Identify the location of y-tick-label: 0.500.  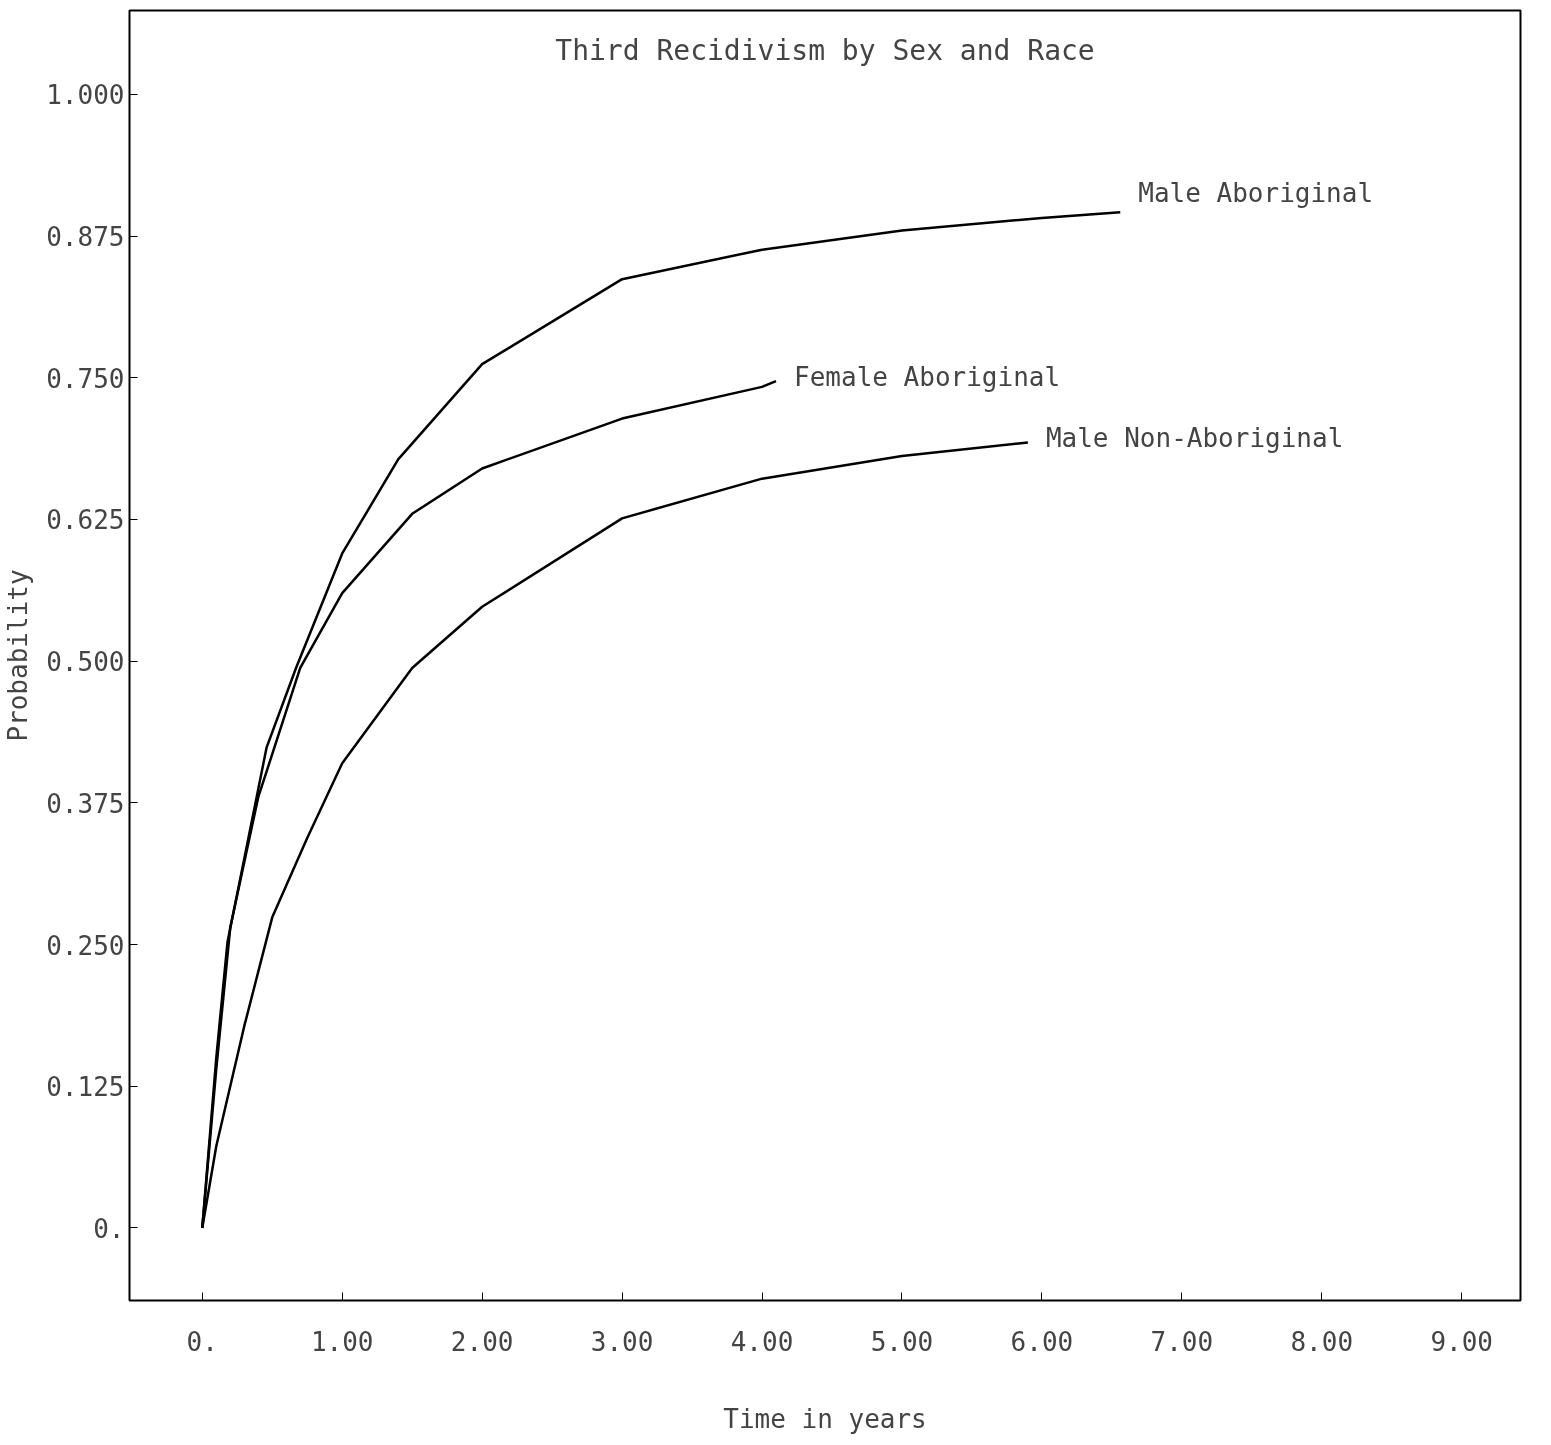
(85, 662).